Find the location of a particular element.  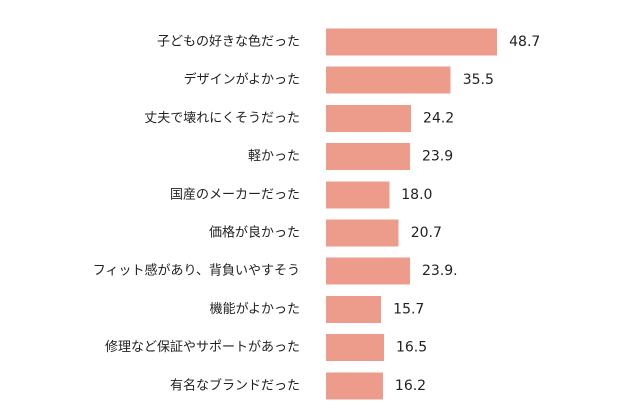

value-label: 23.9. is located at coordinates (440, 271).